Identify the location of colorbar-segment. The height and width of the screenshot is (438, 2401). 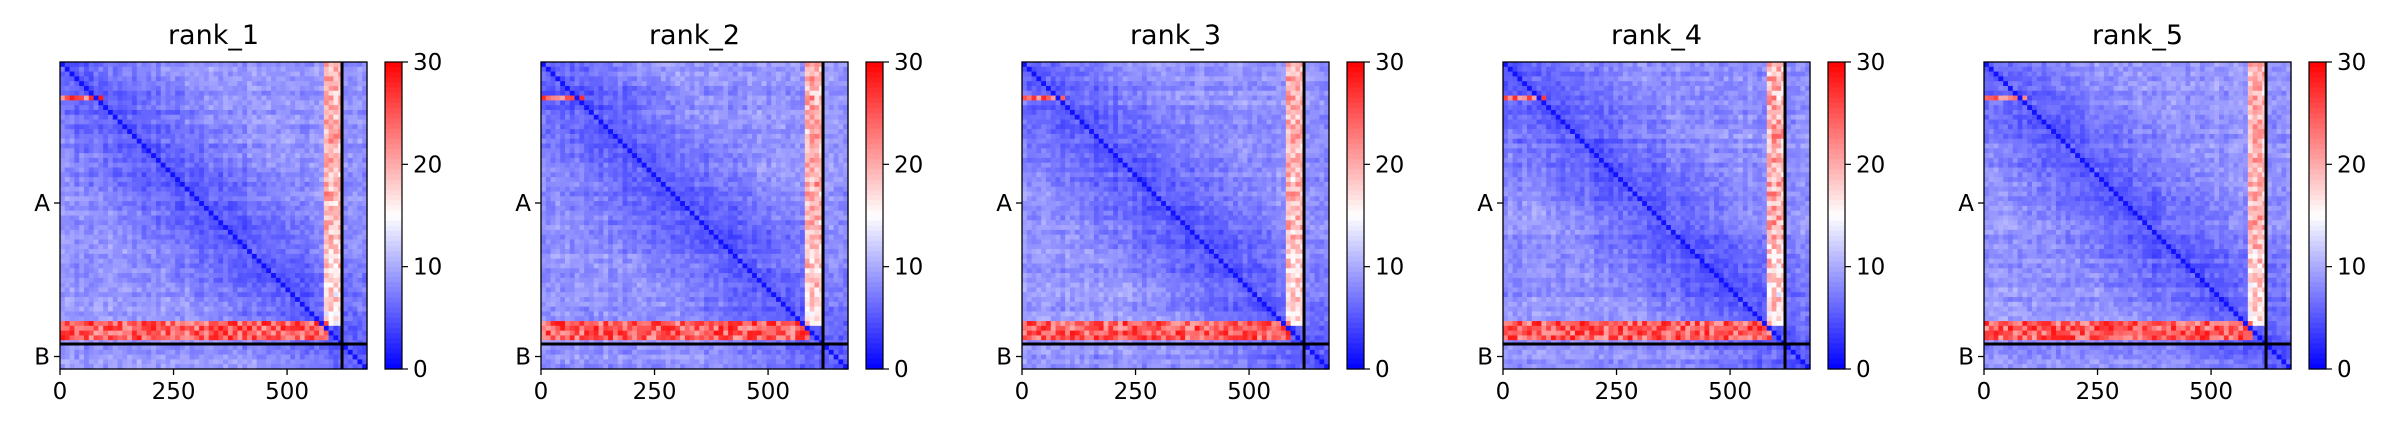
(393, 341).